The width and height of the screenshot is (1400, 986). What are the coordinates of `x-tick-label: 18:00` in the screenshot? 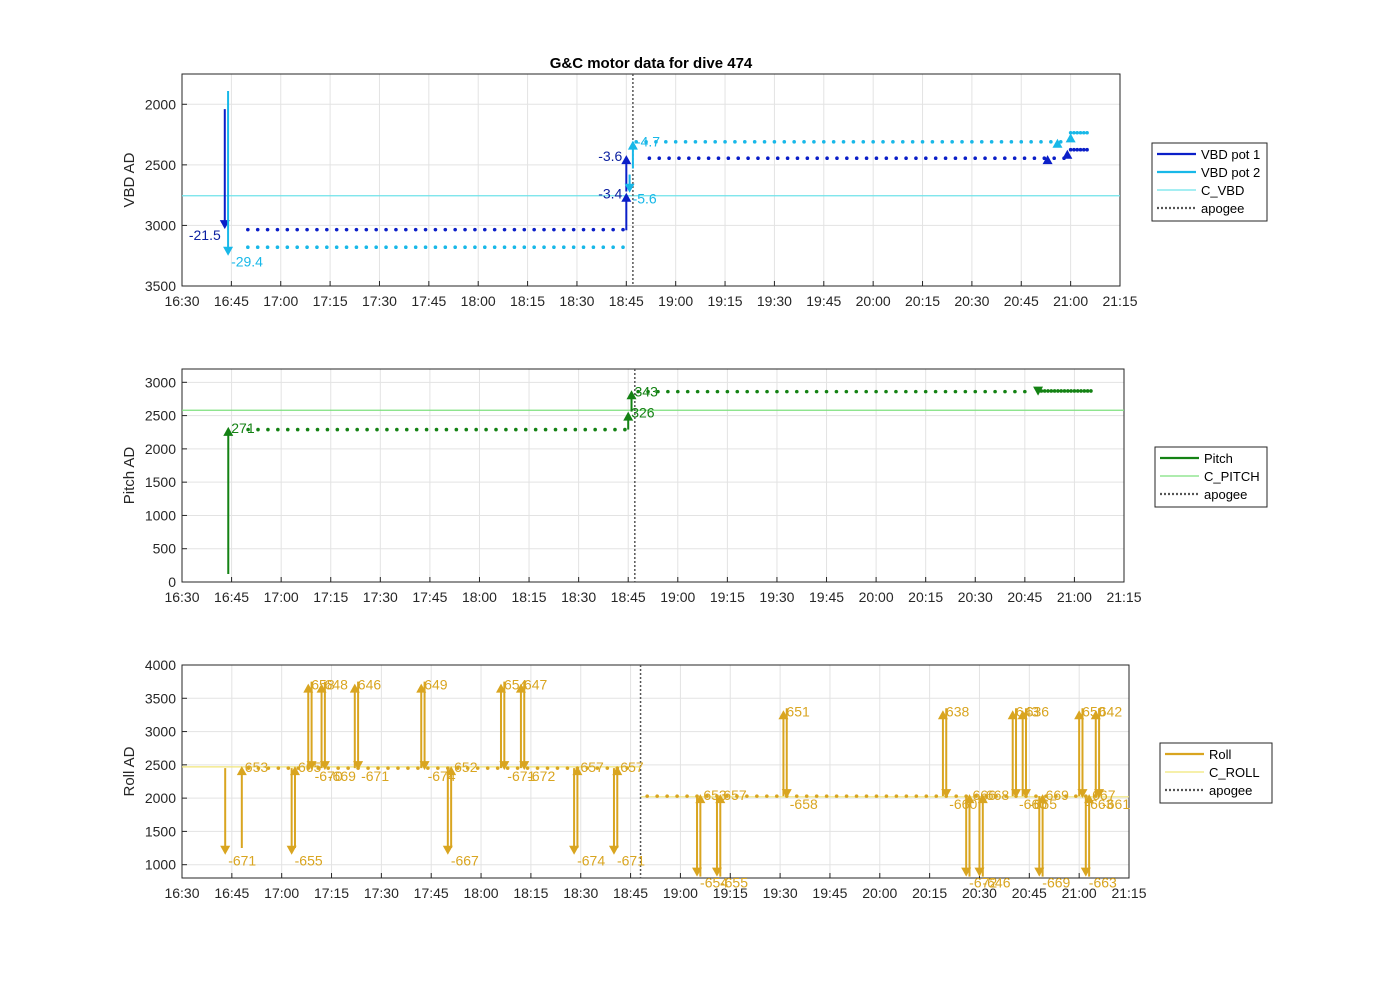 It's located at (478, 301).